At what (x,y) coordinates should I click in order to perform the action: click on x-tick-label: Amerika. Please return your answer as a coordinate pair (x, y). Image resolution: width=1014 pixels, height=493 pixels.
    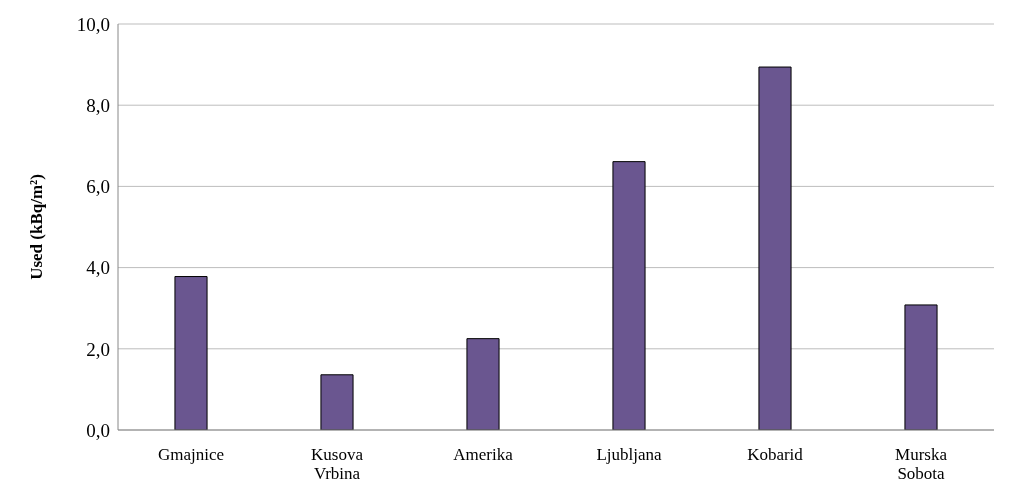
    Looking at the image, I should click on (483, 454).